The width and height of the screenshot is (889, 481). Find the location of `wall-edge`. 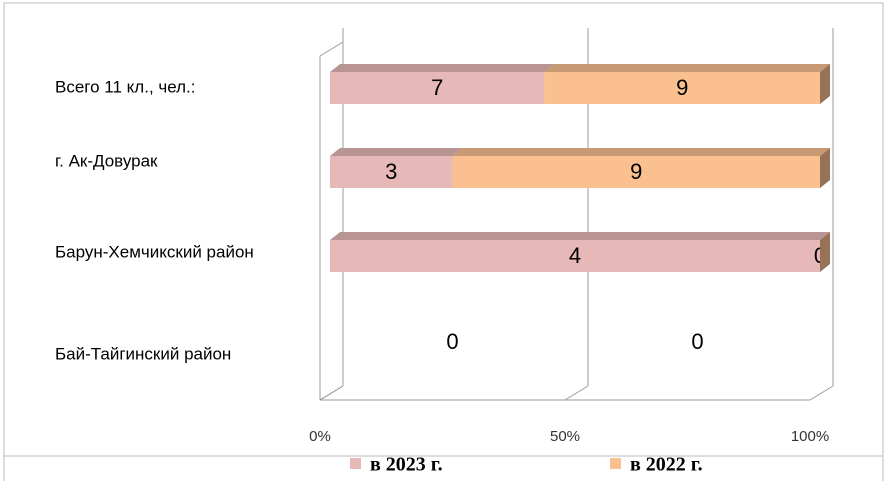

wall-edge is located at coordinates (331, 49).